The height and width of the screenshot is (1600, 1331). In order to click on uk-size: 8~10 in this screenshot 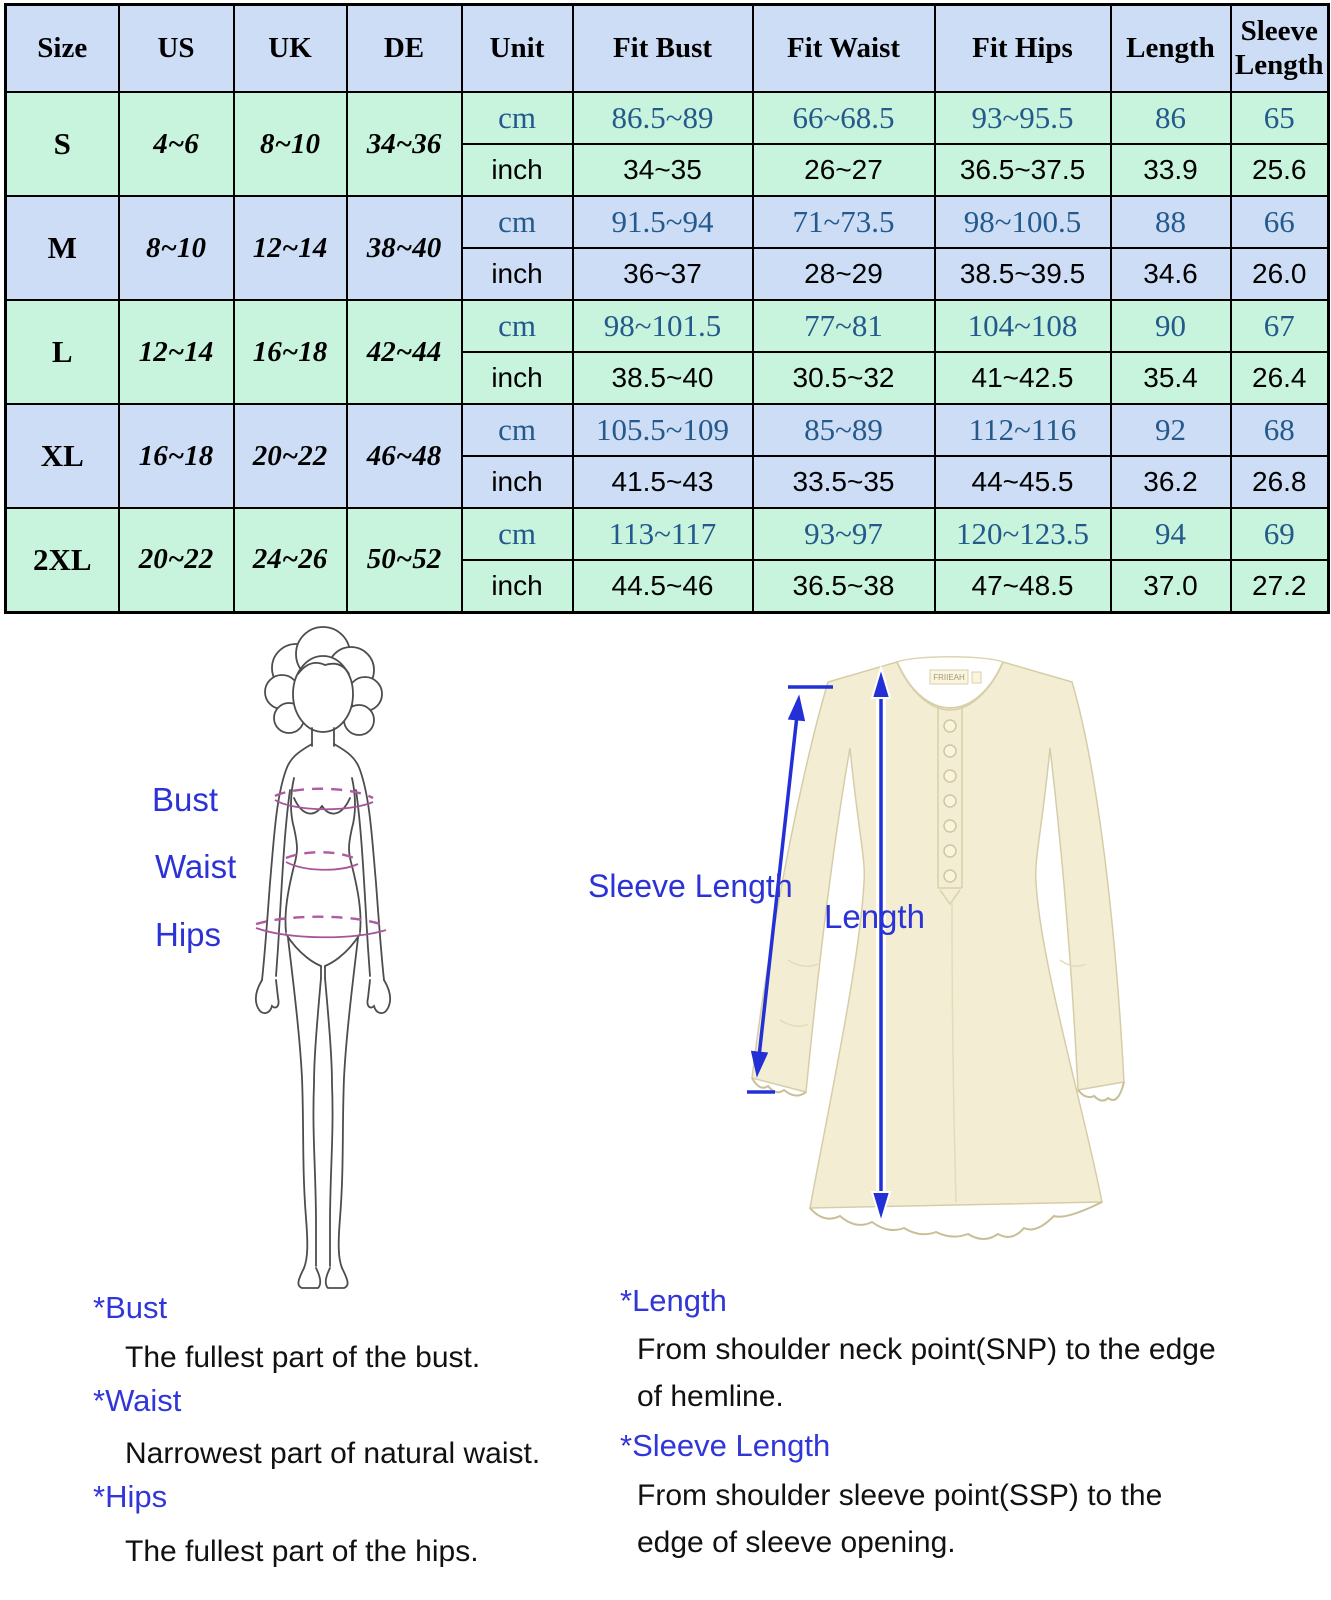, I will do `click(290, 144)`.